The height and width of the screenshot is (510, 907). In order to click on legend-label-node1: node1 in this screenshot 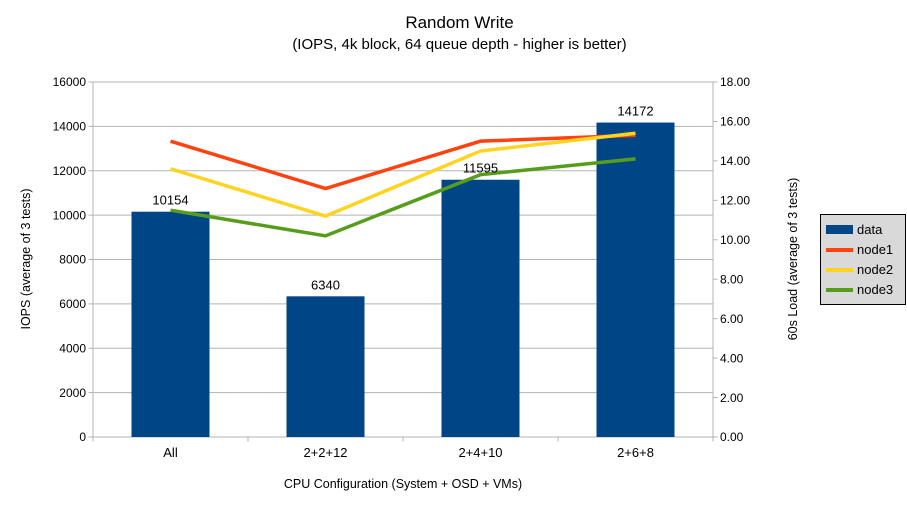, I will do `click(875, 249)`.